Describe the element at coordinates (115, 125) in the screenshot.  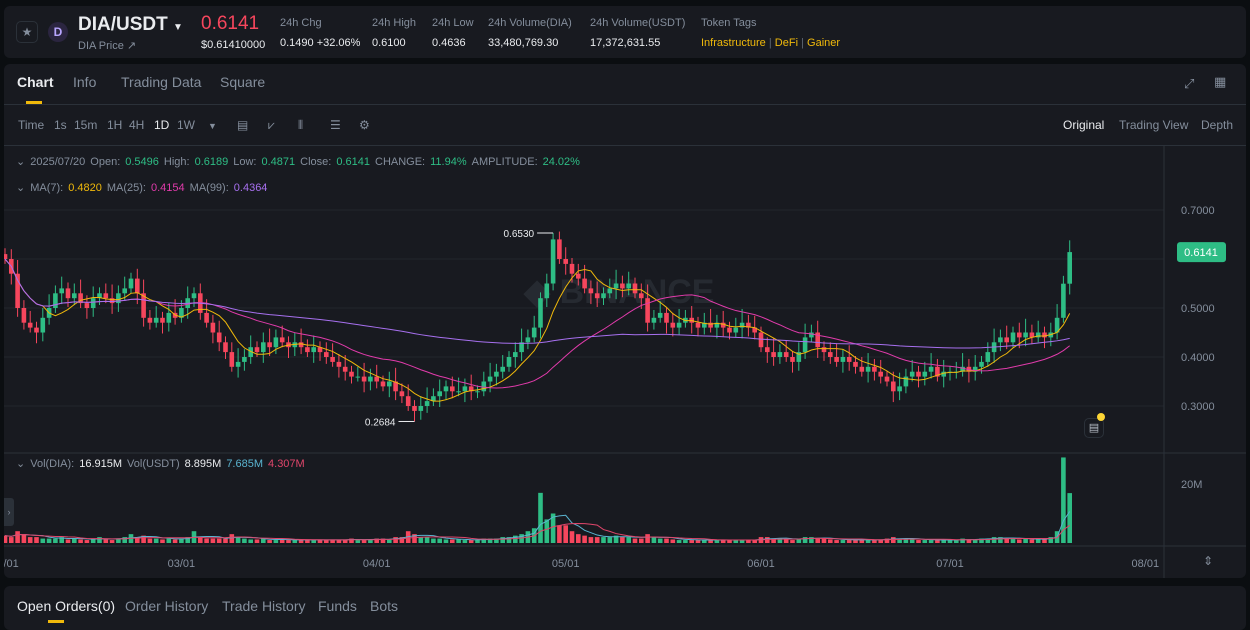
I see `interval-1h: 1H` at that location.